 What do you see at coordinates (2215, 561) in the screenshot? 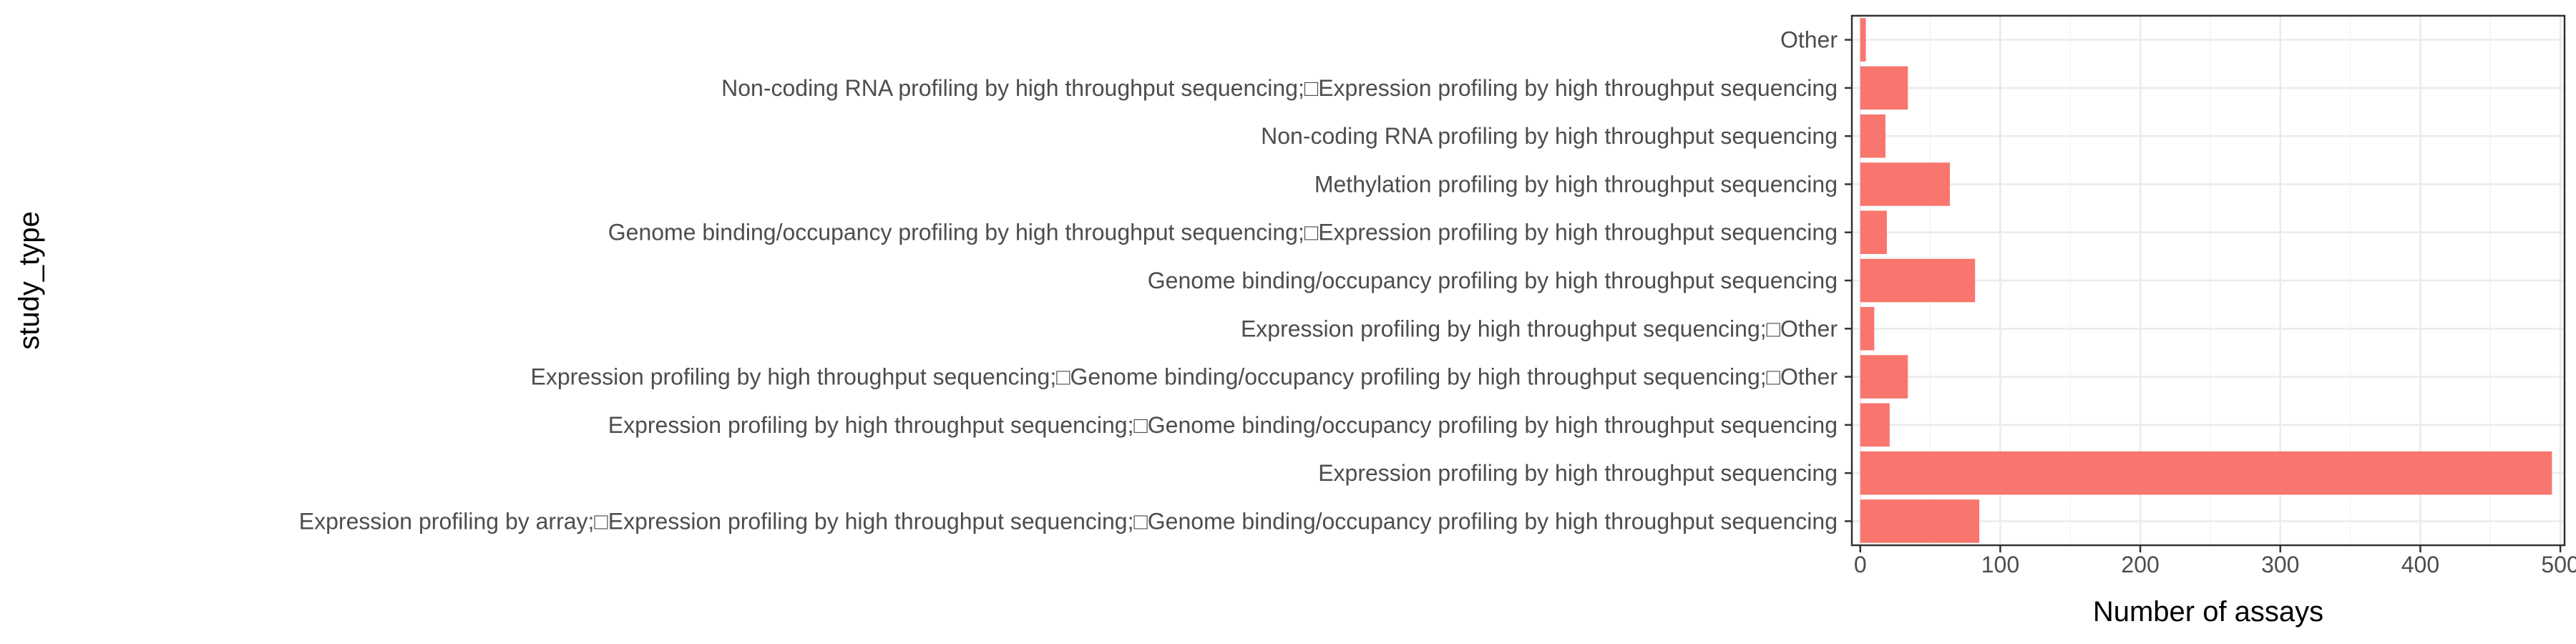
I see `x-axis: 0 100 200 300 400 500` at bounding box center [2215, 561].